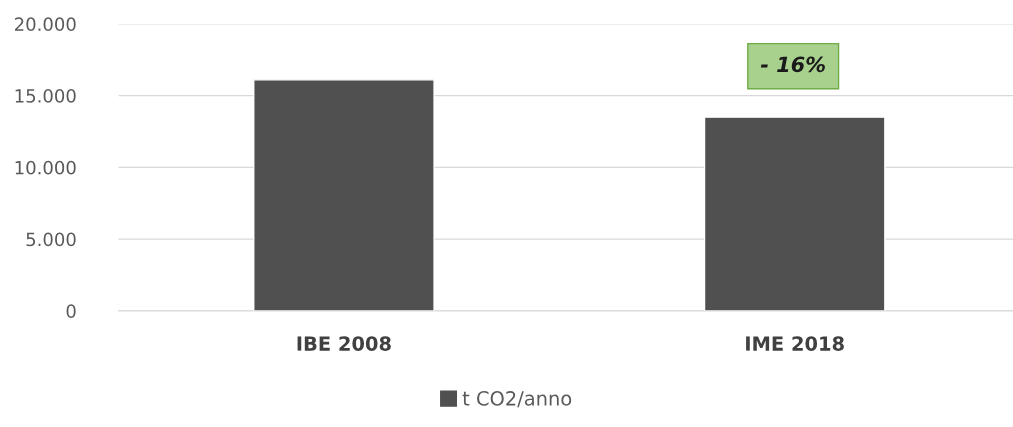  Describe the element at coordinates (45, 96) in the screenshot. I see `y-tick-label: 15.000` at that location.